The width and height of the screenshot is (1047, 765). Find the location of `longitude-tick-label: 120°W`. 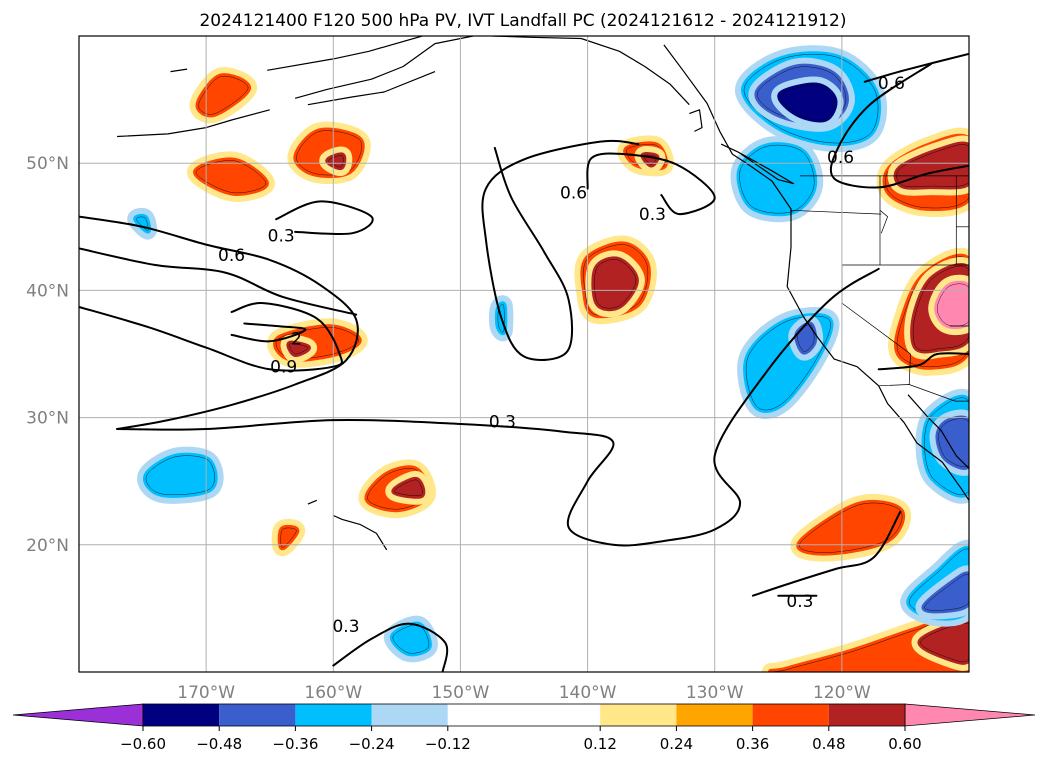

longitude-tick-label: 120°W is located at coordinates (842, 693).